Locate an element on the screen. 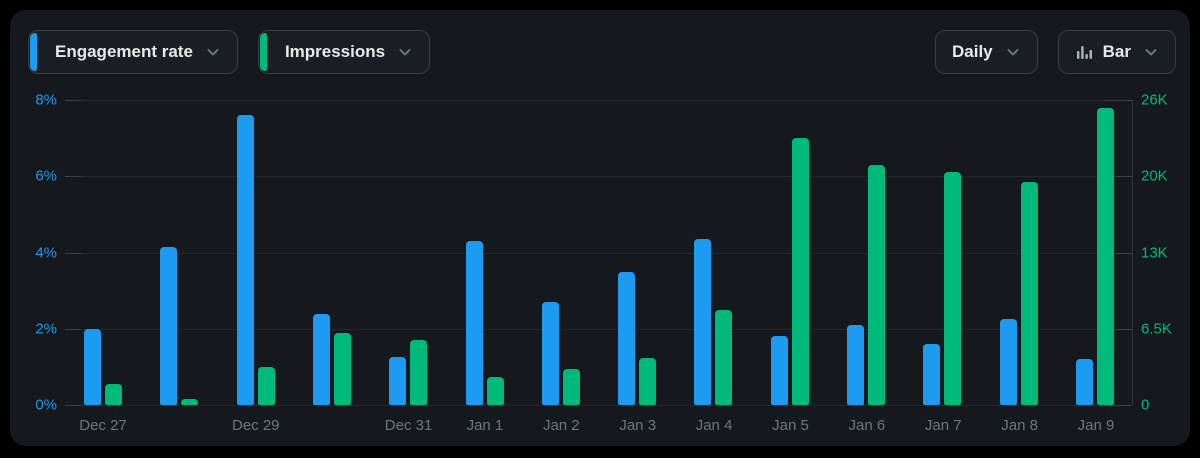 This screenshot has height=458, width=1200. granularity-dropdown-label: Daily is located at coordinates (972, 51).